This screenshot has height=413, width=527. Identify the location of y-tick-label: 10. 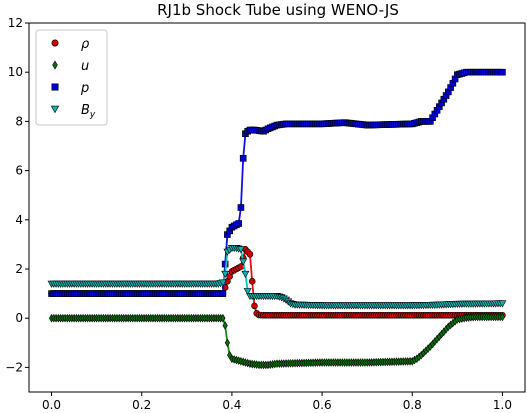
(15, 72).